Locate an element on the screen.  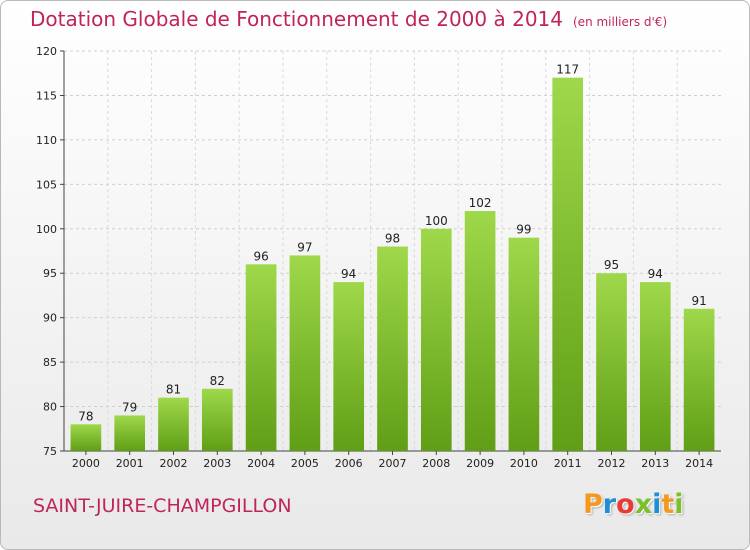
data-label-2011: 117 is located at coordinates (567, 70).